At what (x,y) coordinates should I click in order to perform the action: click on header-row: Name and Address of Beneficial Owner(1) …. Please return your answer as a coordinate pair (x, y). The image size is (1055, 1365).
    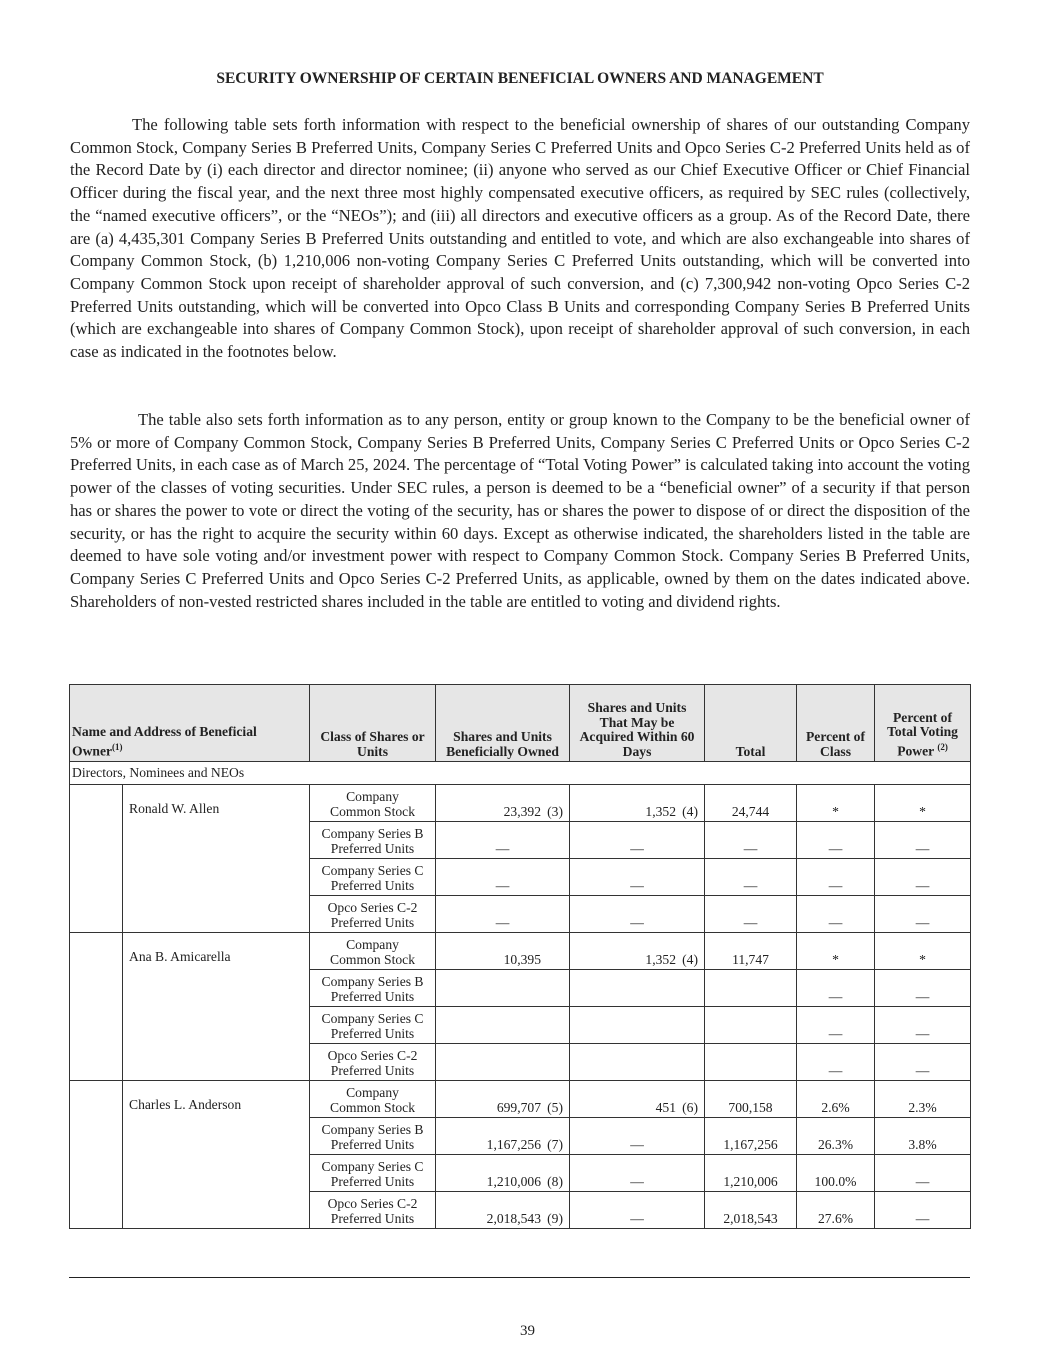
    Looking at the image, I should click on (520, 723).